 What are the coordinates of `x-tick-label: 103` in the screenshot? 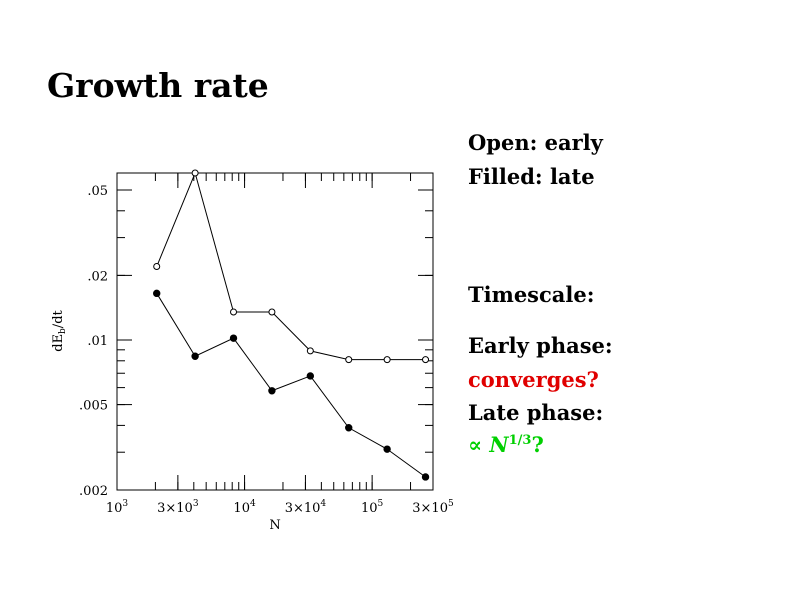 It's located at (117, 507).